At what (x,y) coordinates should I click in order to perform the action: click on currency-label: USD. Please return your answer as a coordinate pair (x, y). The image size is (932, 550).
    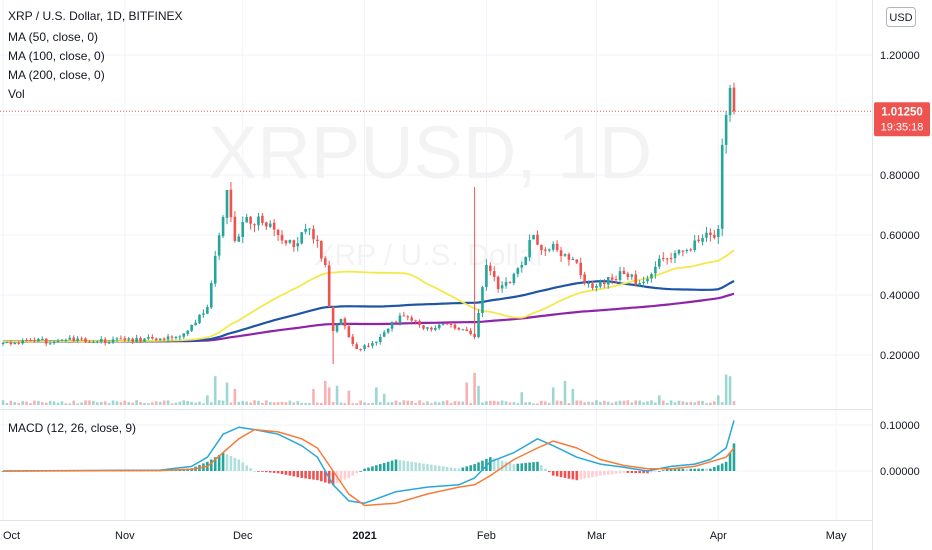
    Looking at the image, I should click on (900, 18).